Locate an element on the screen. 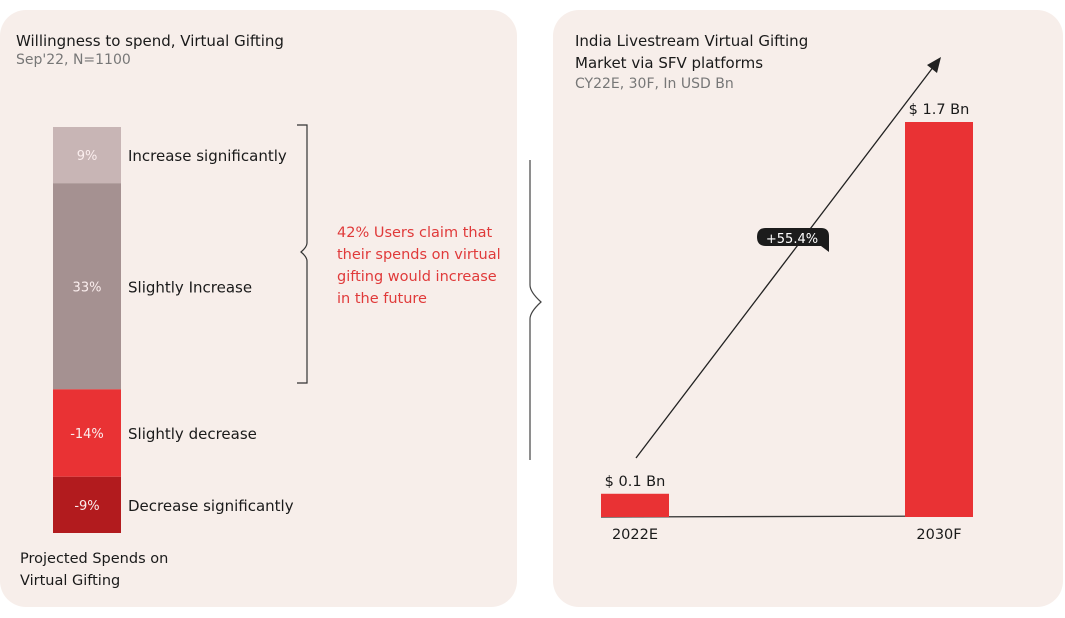 Image resolution: width=1065 pixels, height=618 pixels. segment-value-label: -9% is located at coordinates (86, 506).